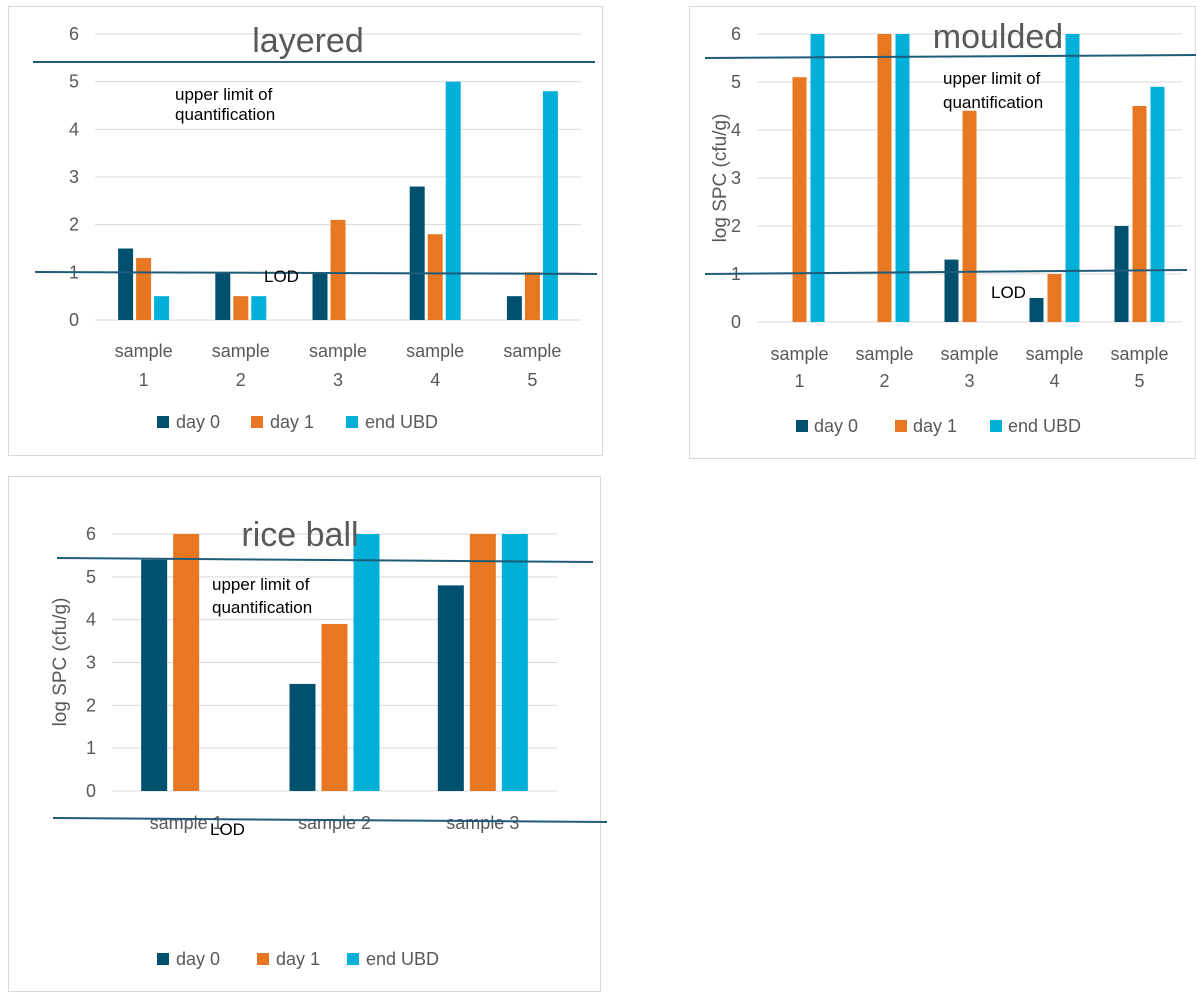 Image resolution: width=1196 pixels, height=992 pixels. I want to click on x-tick-label: 2, so click(884, 381).